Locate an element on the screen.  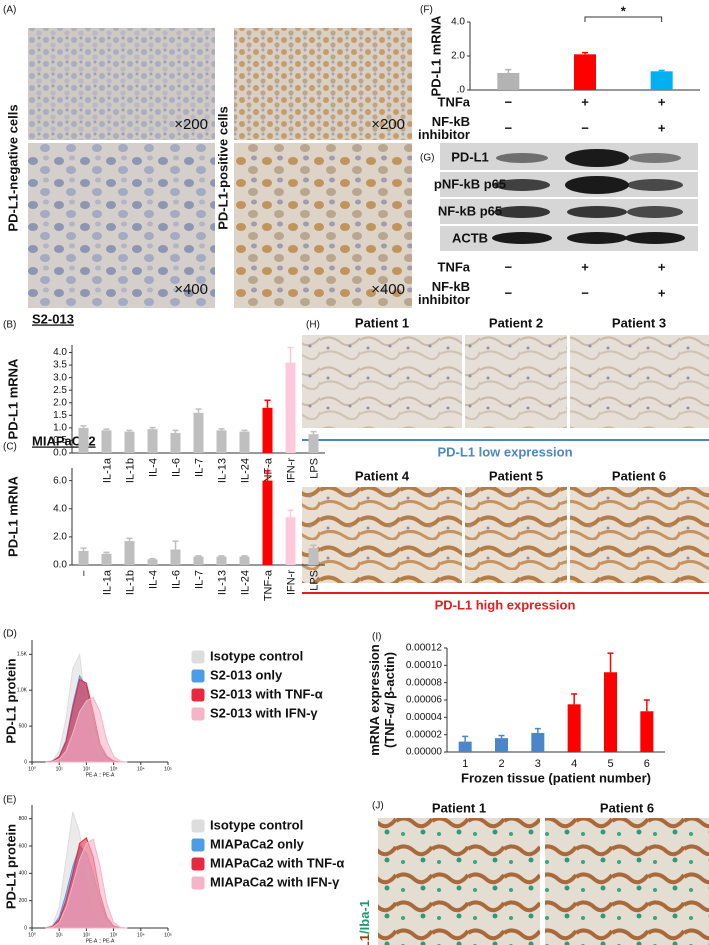
y-tick-label: .0 is located at coordinates (461, 90).